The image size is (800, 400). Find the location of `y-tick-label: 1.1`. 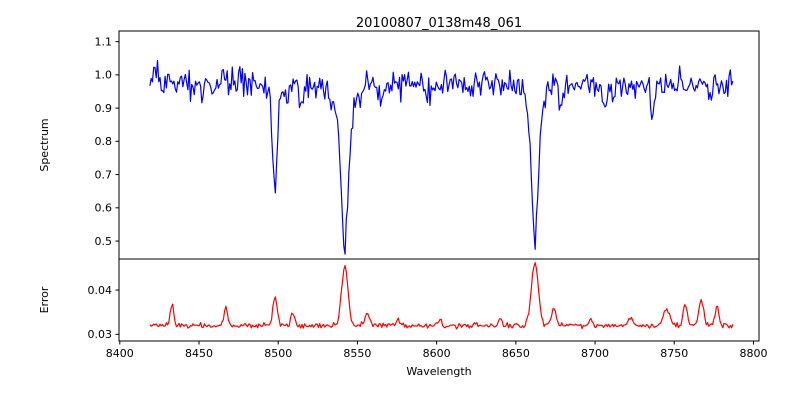

y-tick-label: 1.1 is located at coordinates (104, 41).